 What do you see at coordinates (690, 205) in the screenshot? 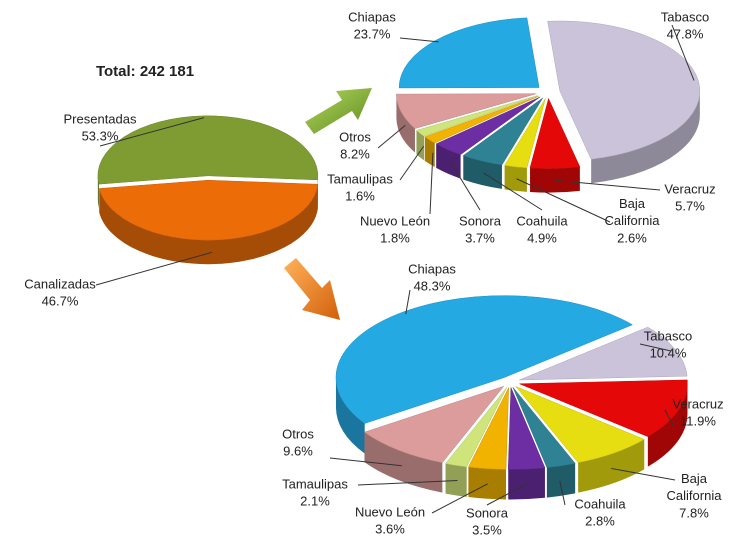
I see `slice-value-label: 5.7%` at bounding box center [690, 205].